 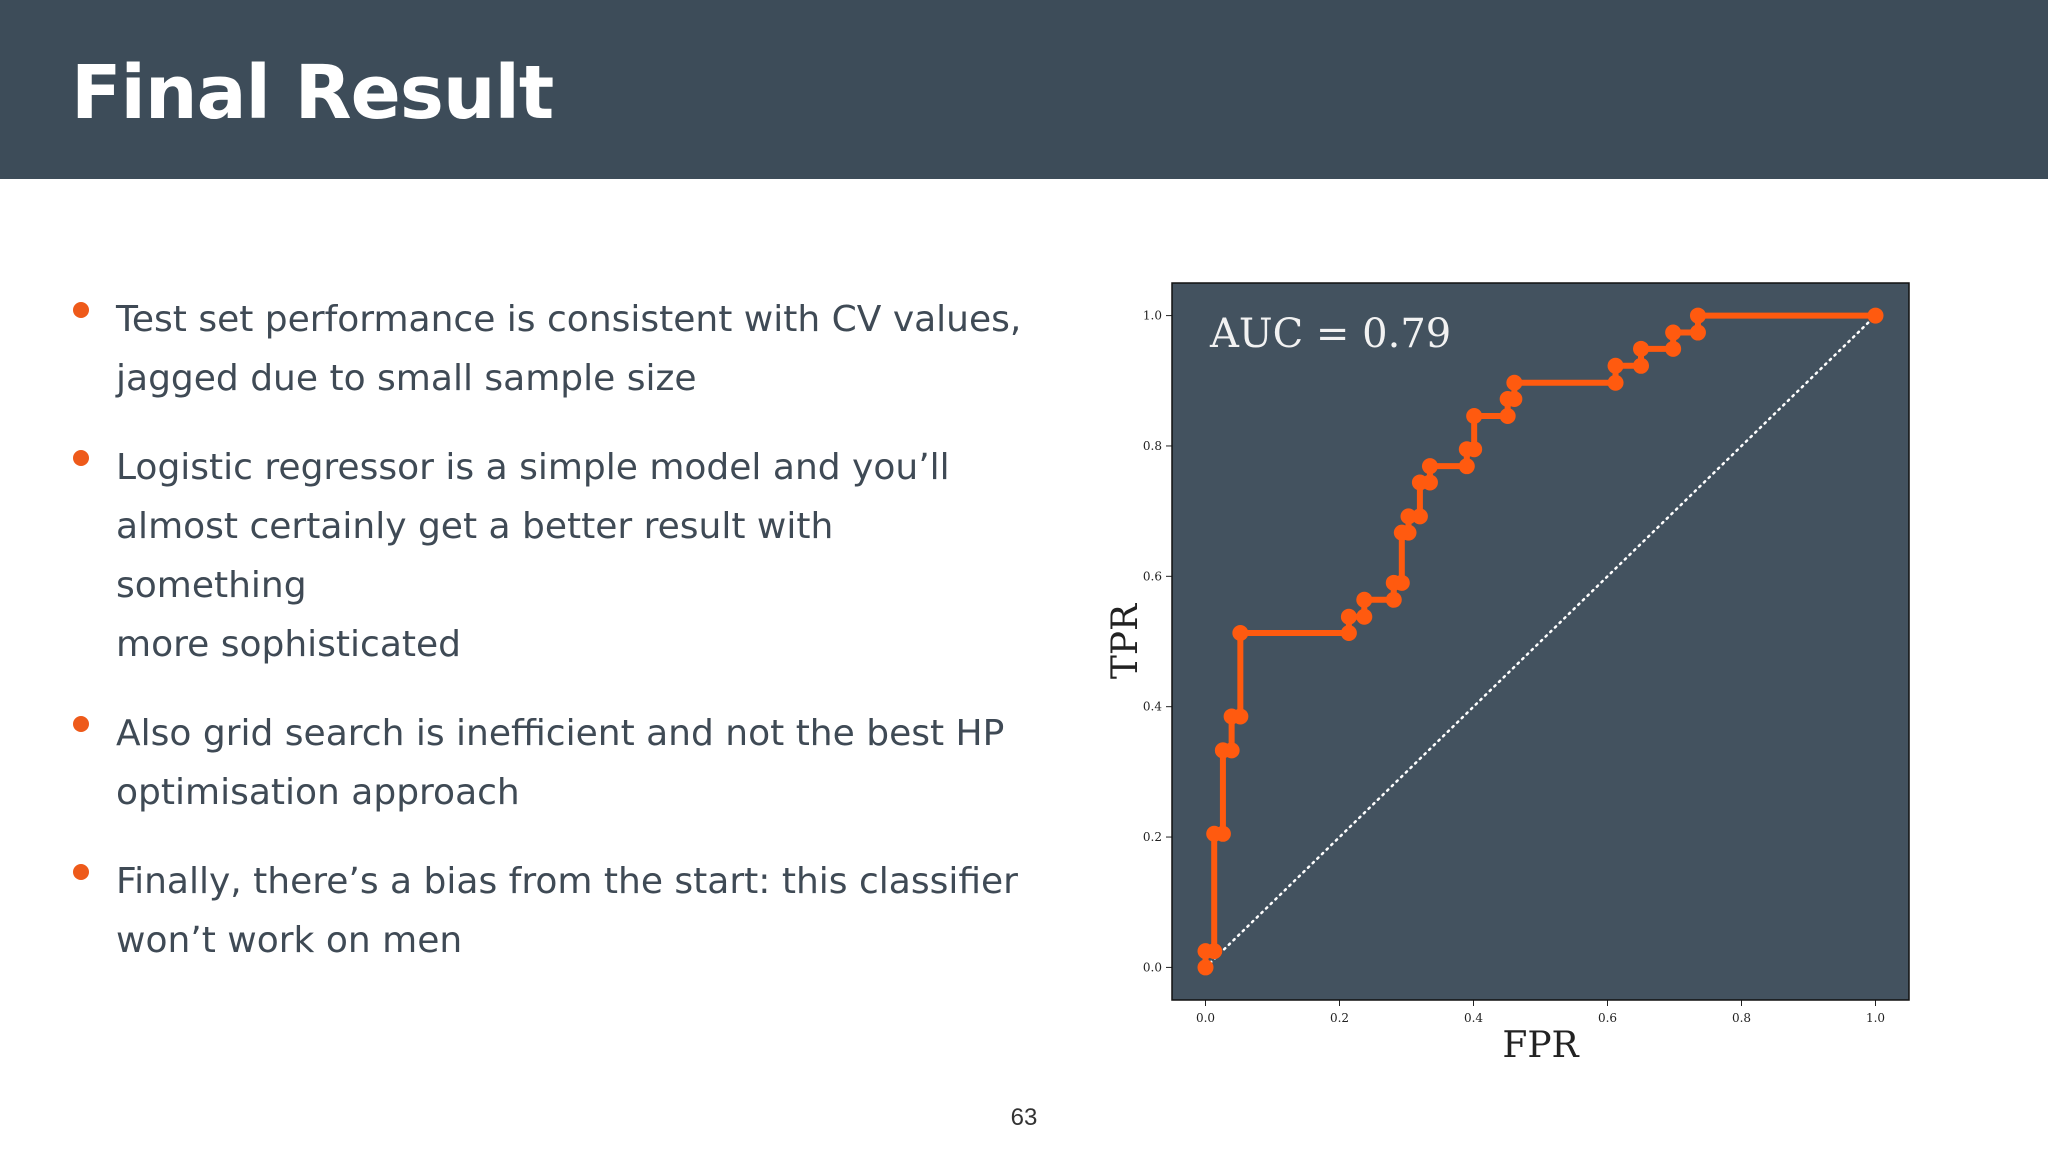 What do you see at coordinates (1152, 837) in the screenshot?
I see `y-tick-label: 0.2` at bounding box center [1152, 837].